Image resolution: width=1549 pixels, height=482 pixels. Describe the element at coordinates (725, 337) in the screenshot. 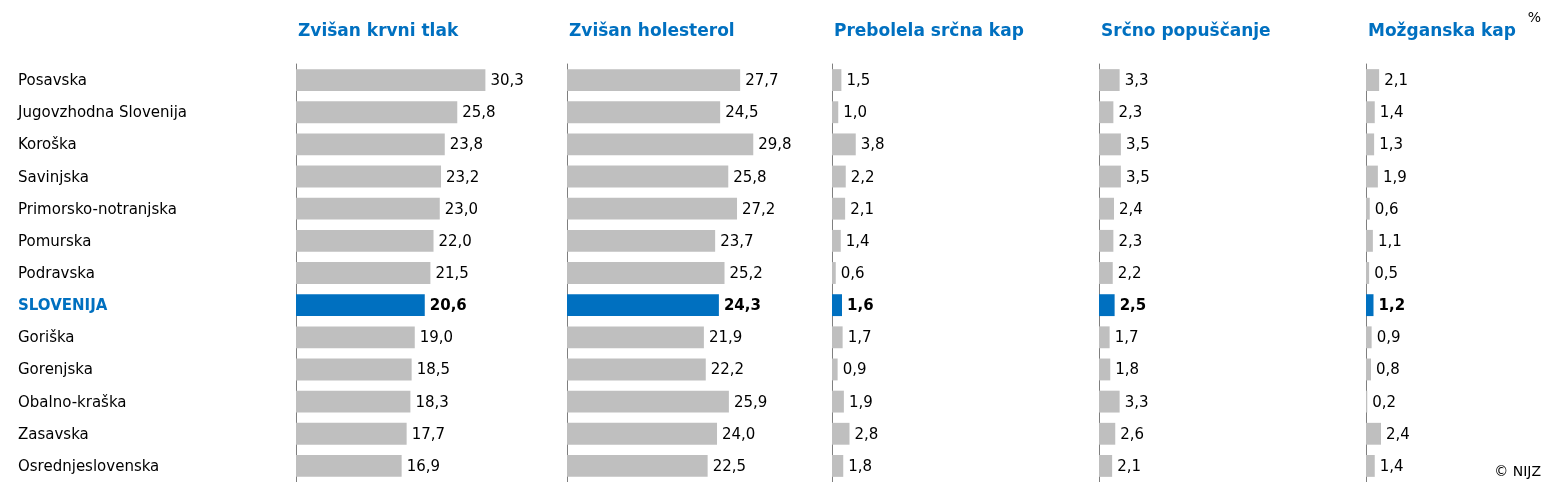

I see `data-label: 21,9` at that location.